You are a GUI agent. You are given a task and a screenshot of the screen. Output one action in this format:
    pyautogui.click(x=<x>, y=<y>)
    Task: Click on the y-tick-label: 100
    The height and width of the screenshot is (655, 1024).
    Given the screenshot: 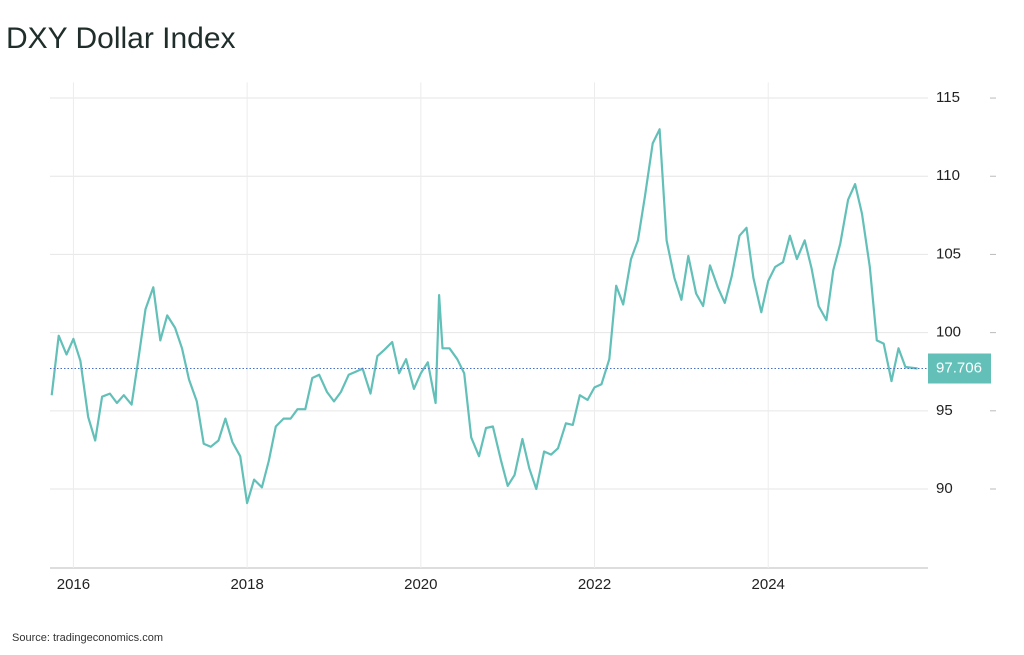 What is the action you would take?
    pyautogui.click(x=948, y=332)
    